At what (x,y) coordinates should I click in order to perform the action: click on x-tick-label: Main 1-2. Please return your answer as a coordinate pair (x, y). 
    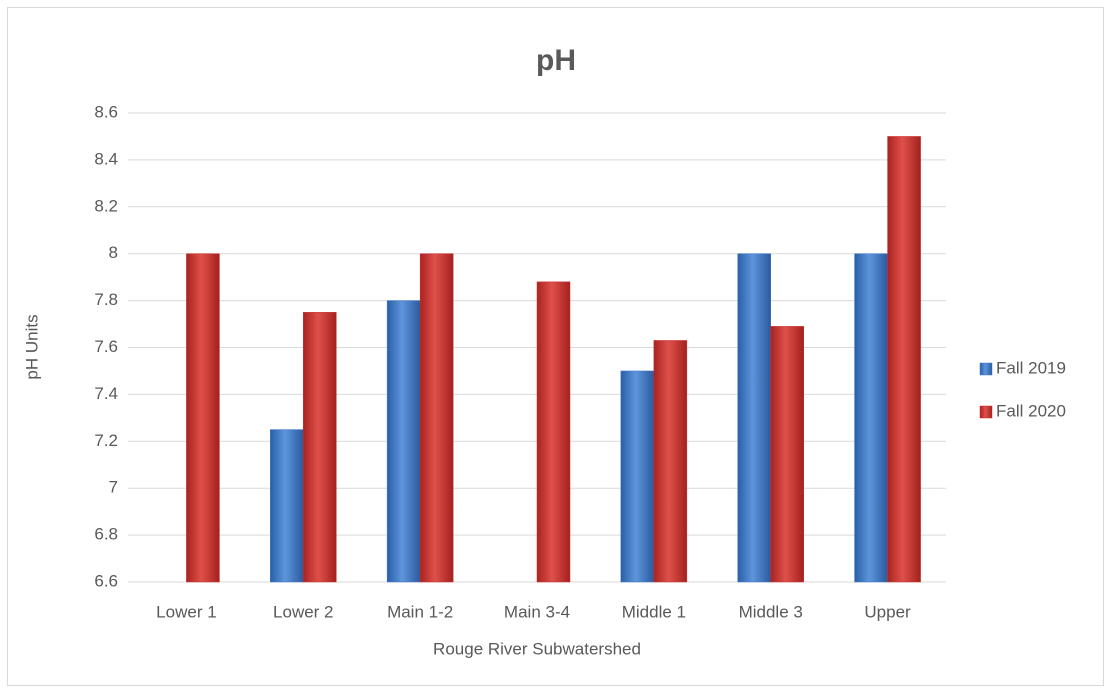
    Looking at the image, I should click on (420, 611).